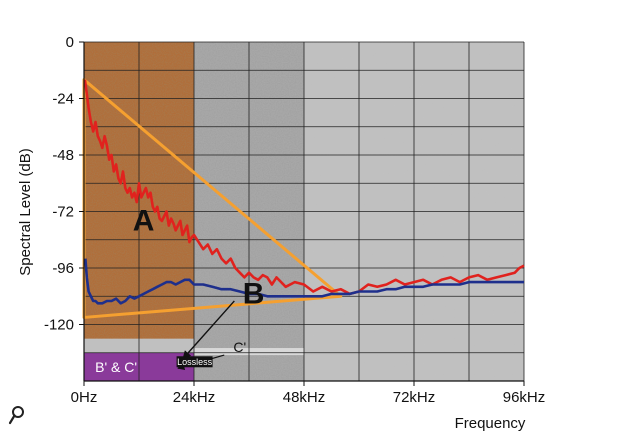  What do you see at coordinates (63, 268) in the screenshot?
I see `y-tick-label: -96` at bounding box center [63, 268].